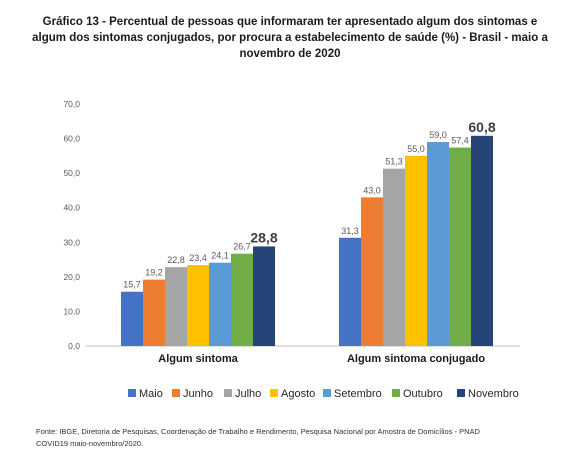  Describe the element at coordinates (71, 277) in the screenshot. I see `y-tick-label: 20,0` at that location.